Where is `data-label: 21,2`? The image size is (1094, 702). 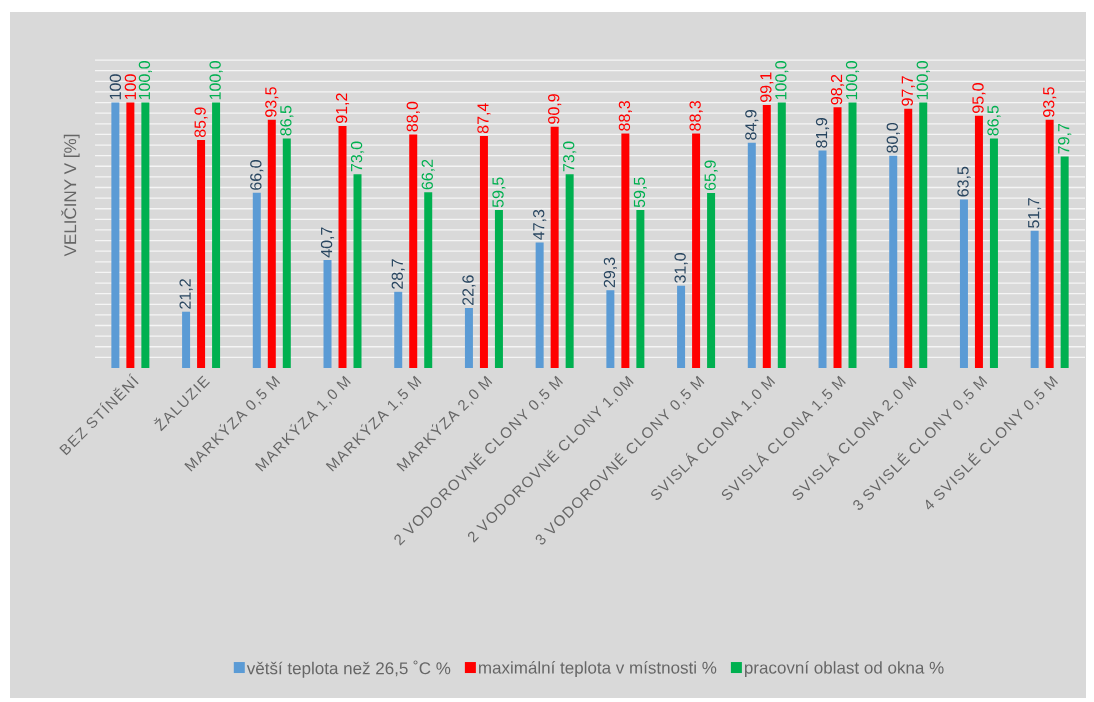
data-label: 21,2 is located at coordinates (186, 294).